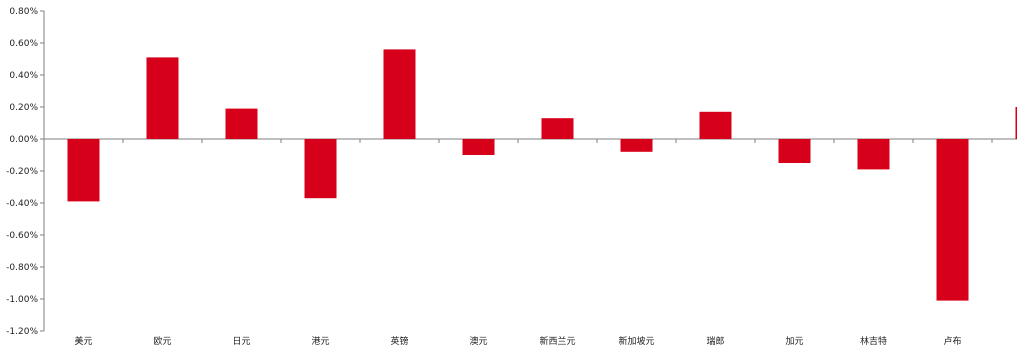  Describe the element at coordinates (22, 204) in the screenshot. I see `y-tick-label: -0.40%` at that location.